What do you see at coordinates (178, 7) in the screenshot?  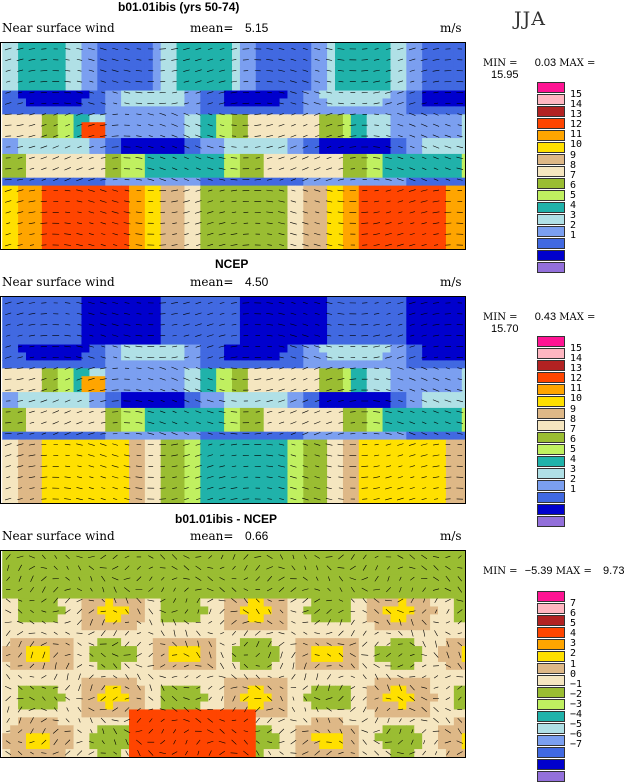 I see `panel-title: b01.01ibis (yrs 50-74)` at bounding box center [178, 7].